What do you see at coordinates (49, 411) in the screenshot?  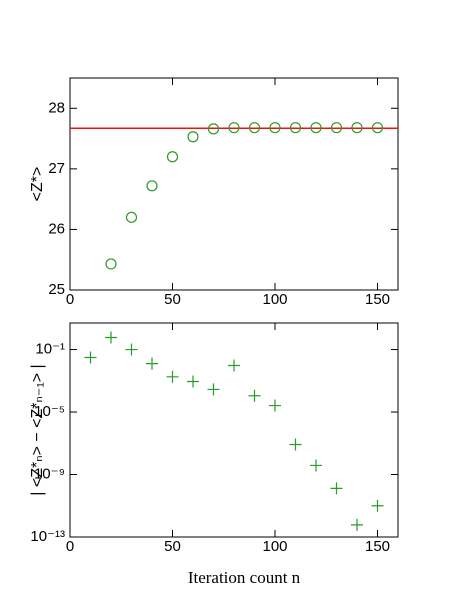 I see `y-tick-label: 10⁻⁵` at bounding box center [49, 411].